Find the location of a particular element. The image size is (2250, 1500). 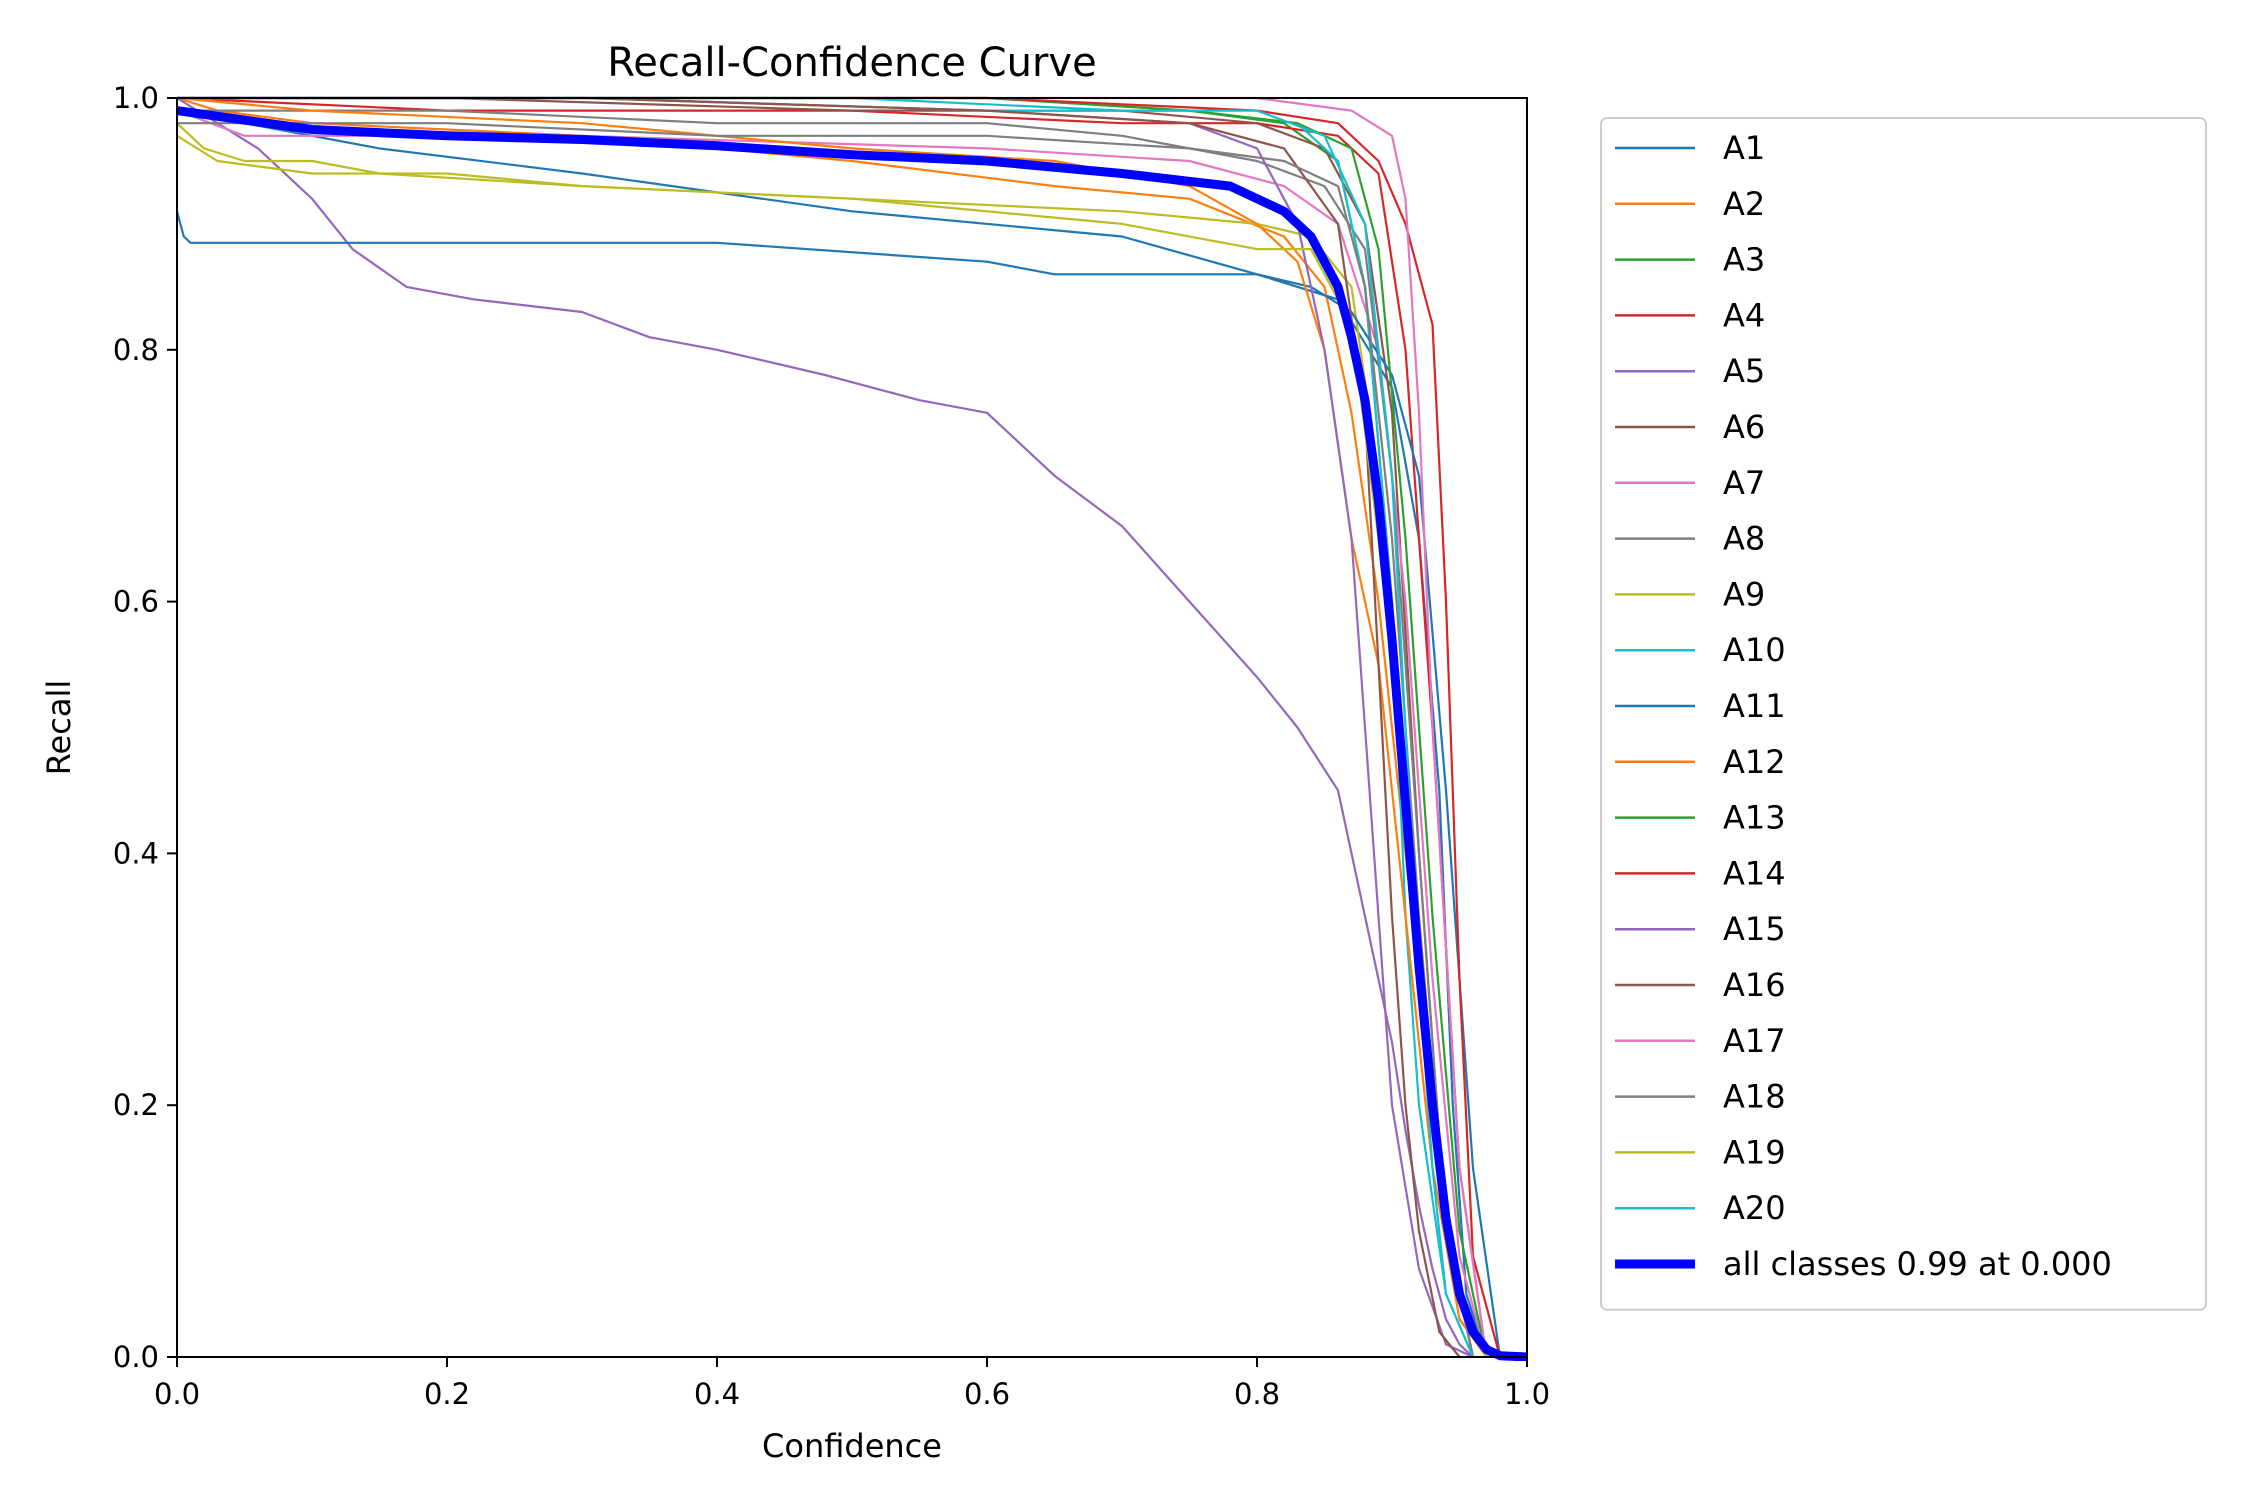

y-axis: 0.0 0.2 0.4 0.6 0.8 1.0 is located at coordinates (145, 727).